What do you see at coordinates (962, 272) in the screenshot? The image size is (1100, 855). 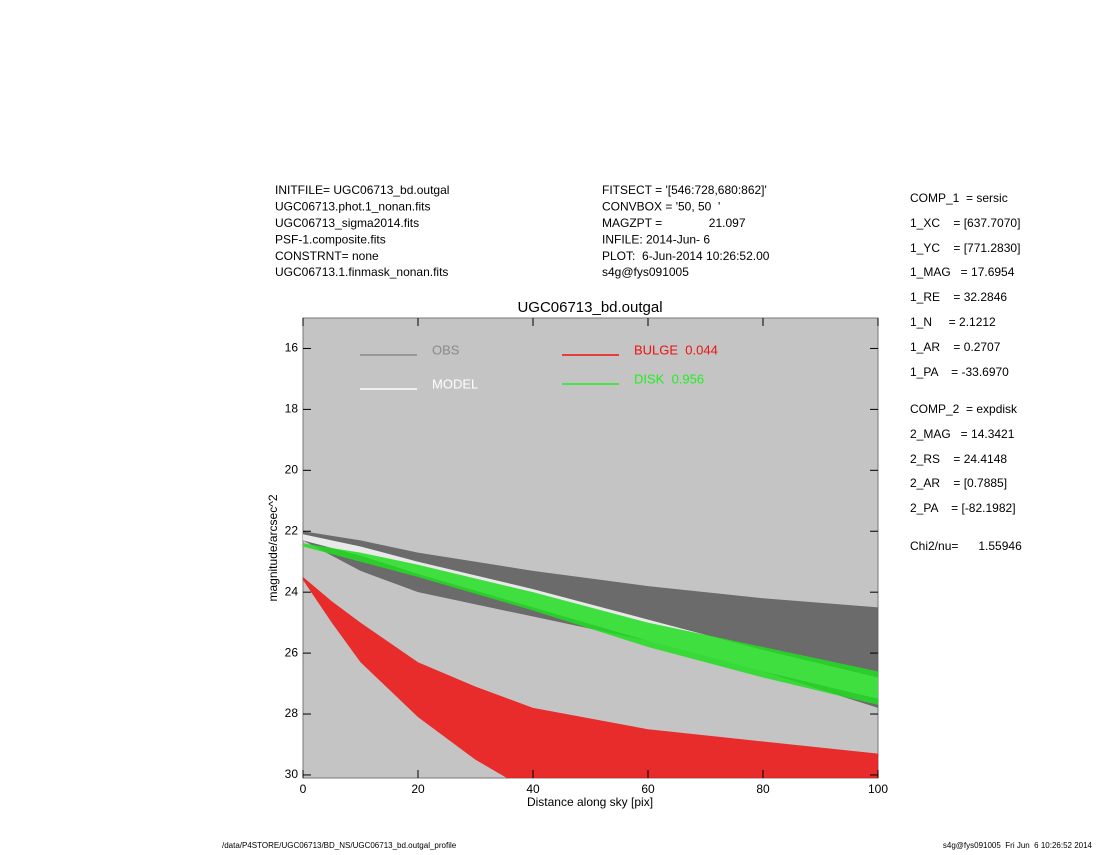 I see `fit-parameter: 1_MAG = 17.6954` at bounding box center [962, 272].